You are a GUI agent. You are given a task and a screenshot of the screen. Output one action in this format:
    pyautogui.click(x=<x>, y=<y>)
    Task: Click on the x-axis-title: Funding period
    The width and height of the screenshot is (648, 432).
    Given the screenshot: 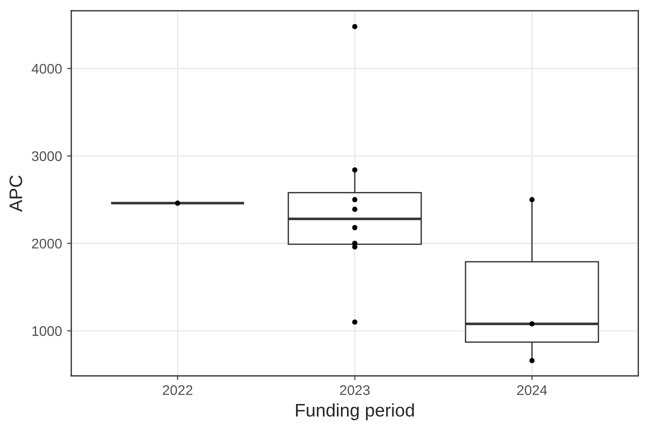 What is the action you would take?
    pyautogui.click(x=355, y=411)
    